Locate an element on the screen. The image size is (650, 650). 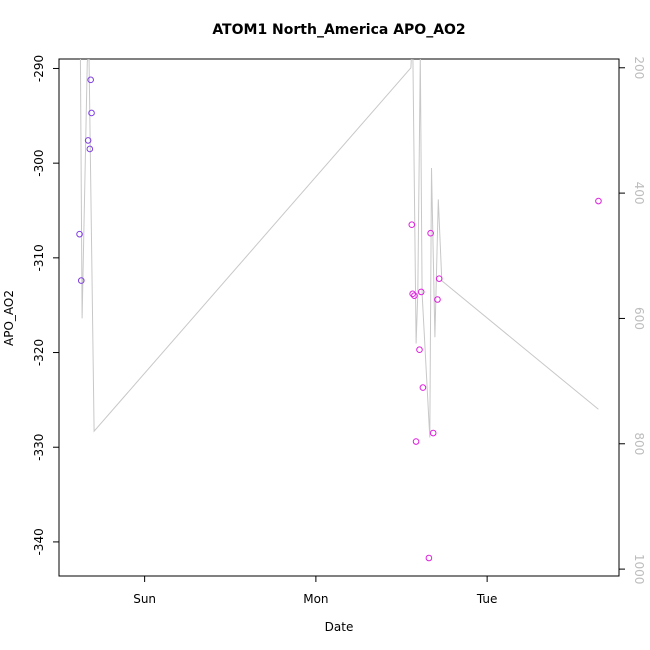
x-axis-label: Date is located at coordinates (339, 627).